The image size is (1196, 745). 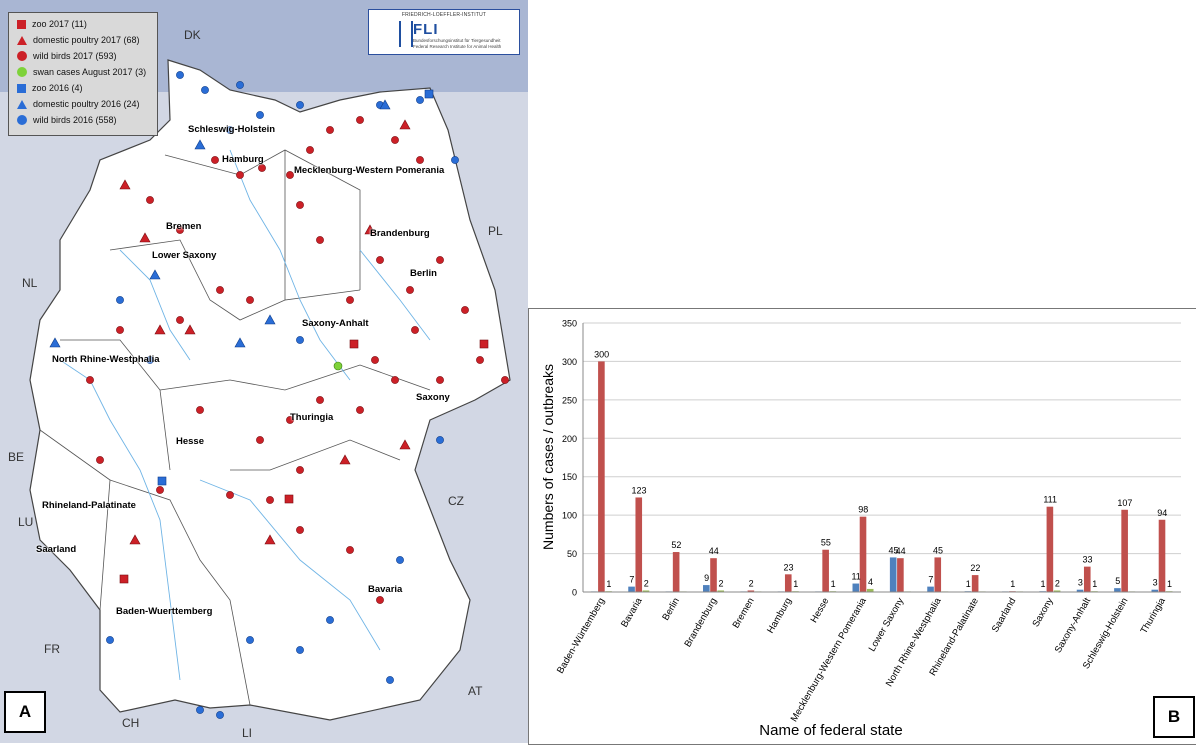 What do you see at coordinates (164, 611) in the screenshot?
I see `state-label-baden-wuerttemberg: Baden-Wuerttemberg` at bounding box center [164, 611].